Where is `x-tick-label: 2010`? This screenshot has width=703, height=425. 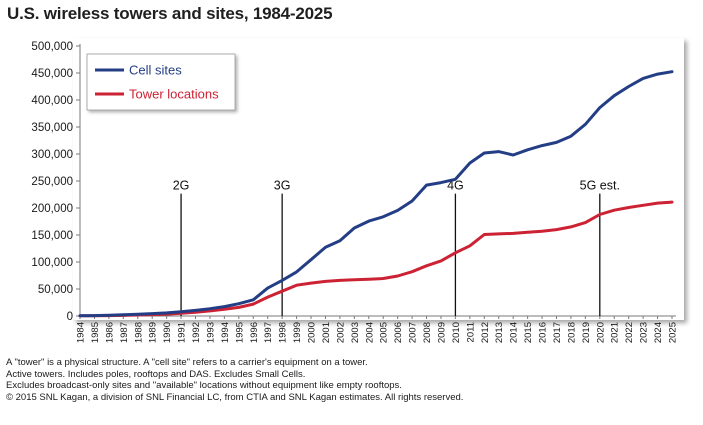 x-tick-label: 2010 is located at coordinates (456, 332).